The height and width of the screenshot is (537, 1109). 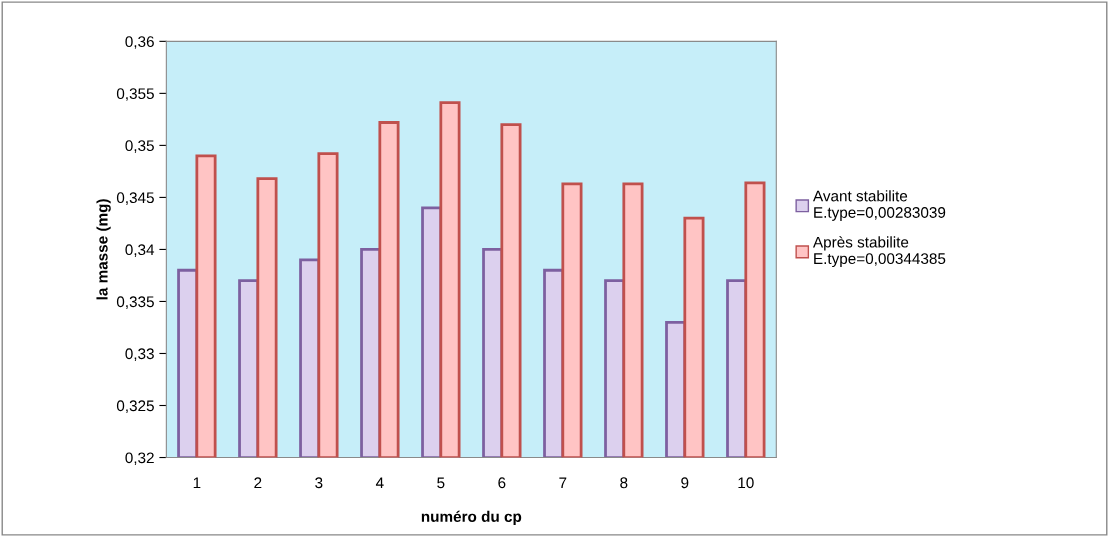 I want to click on x-tick-label: 5, so click(x=441, y=483).